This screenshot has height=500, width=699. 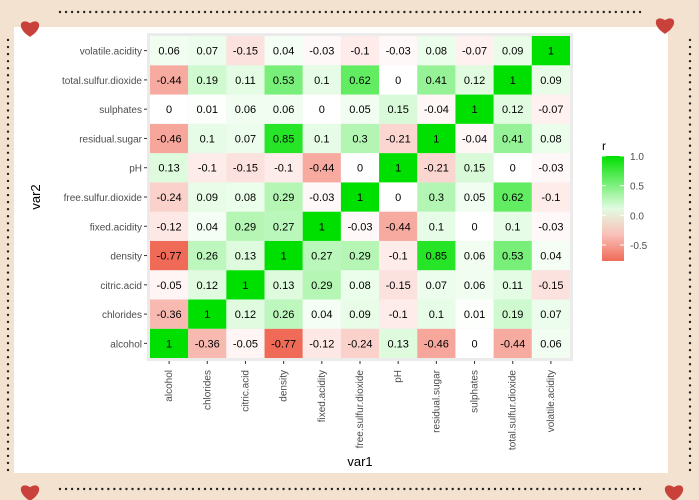 What do you see at coordinates (359, 315) in the screenshot?
I see `cell-value-label: 0.09` at bounding box center [359, 315].